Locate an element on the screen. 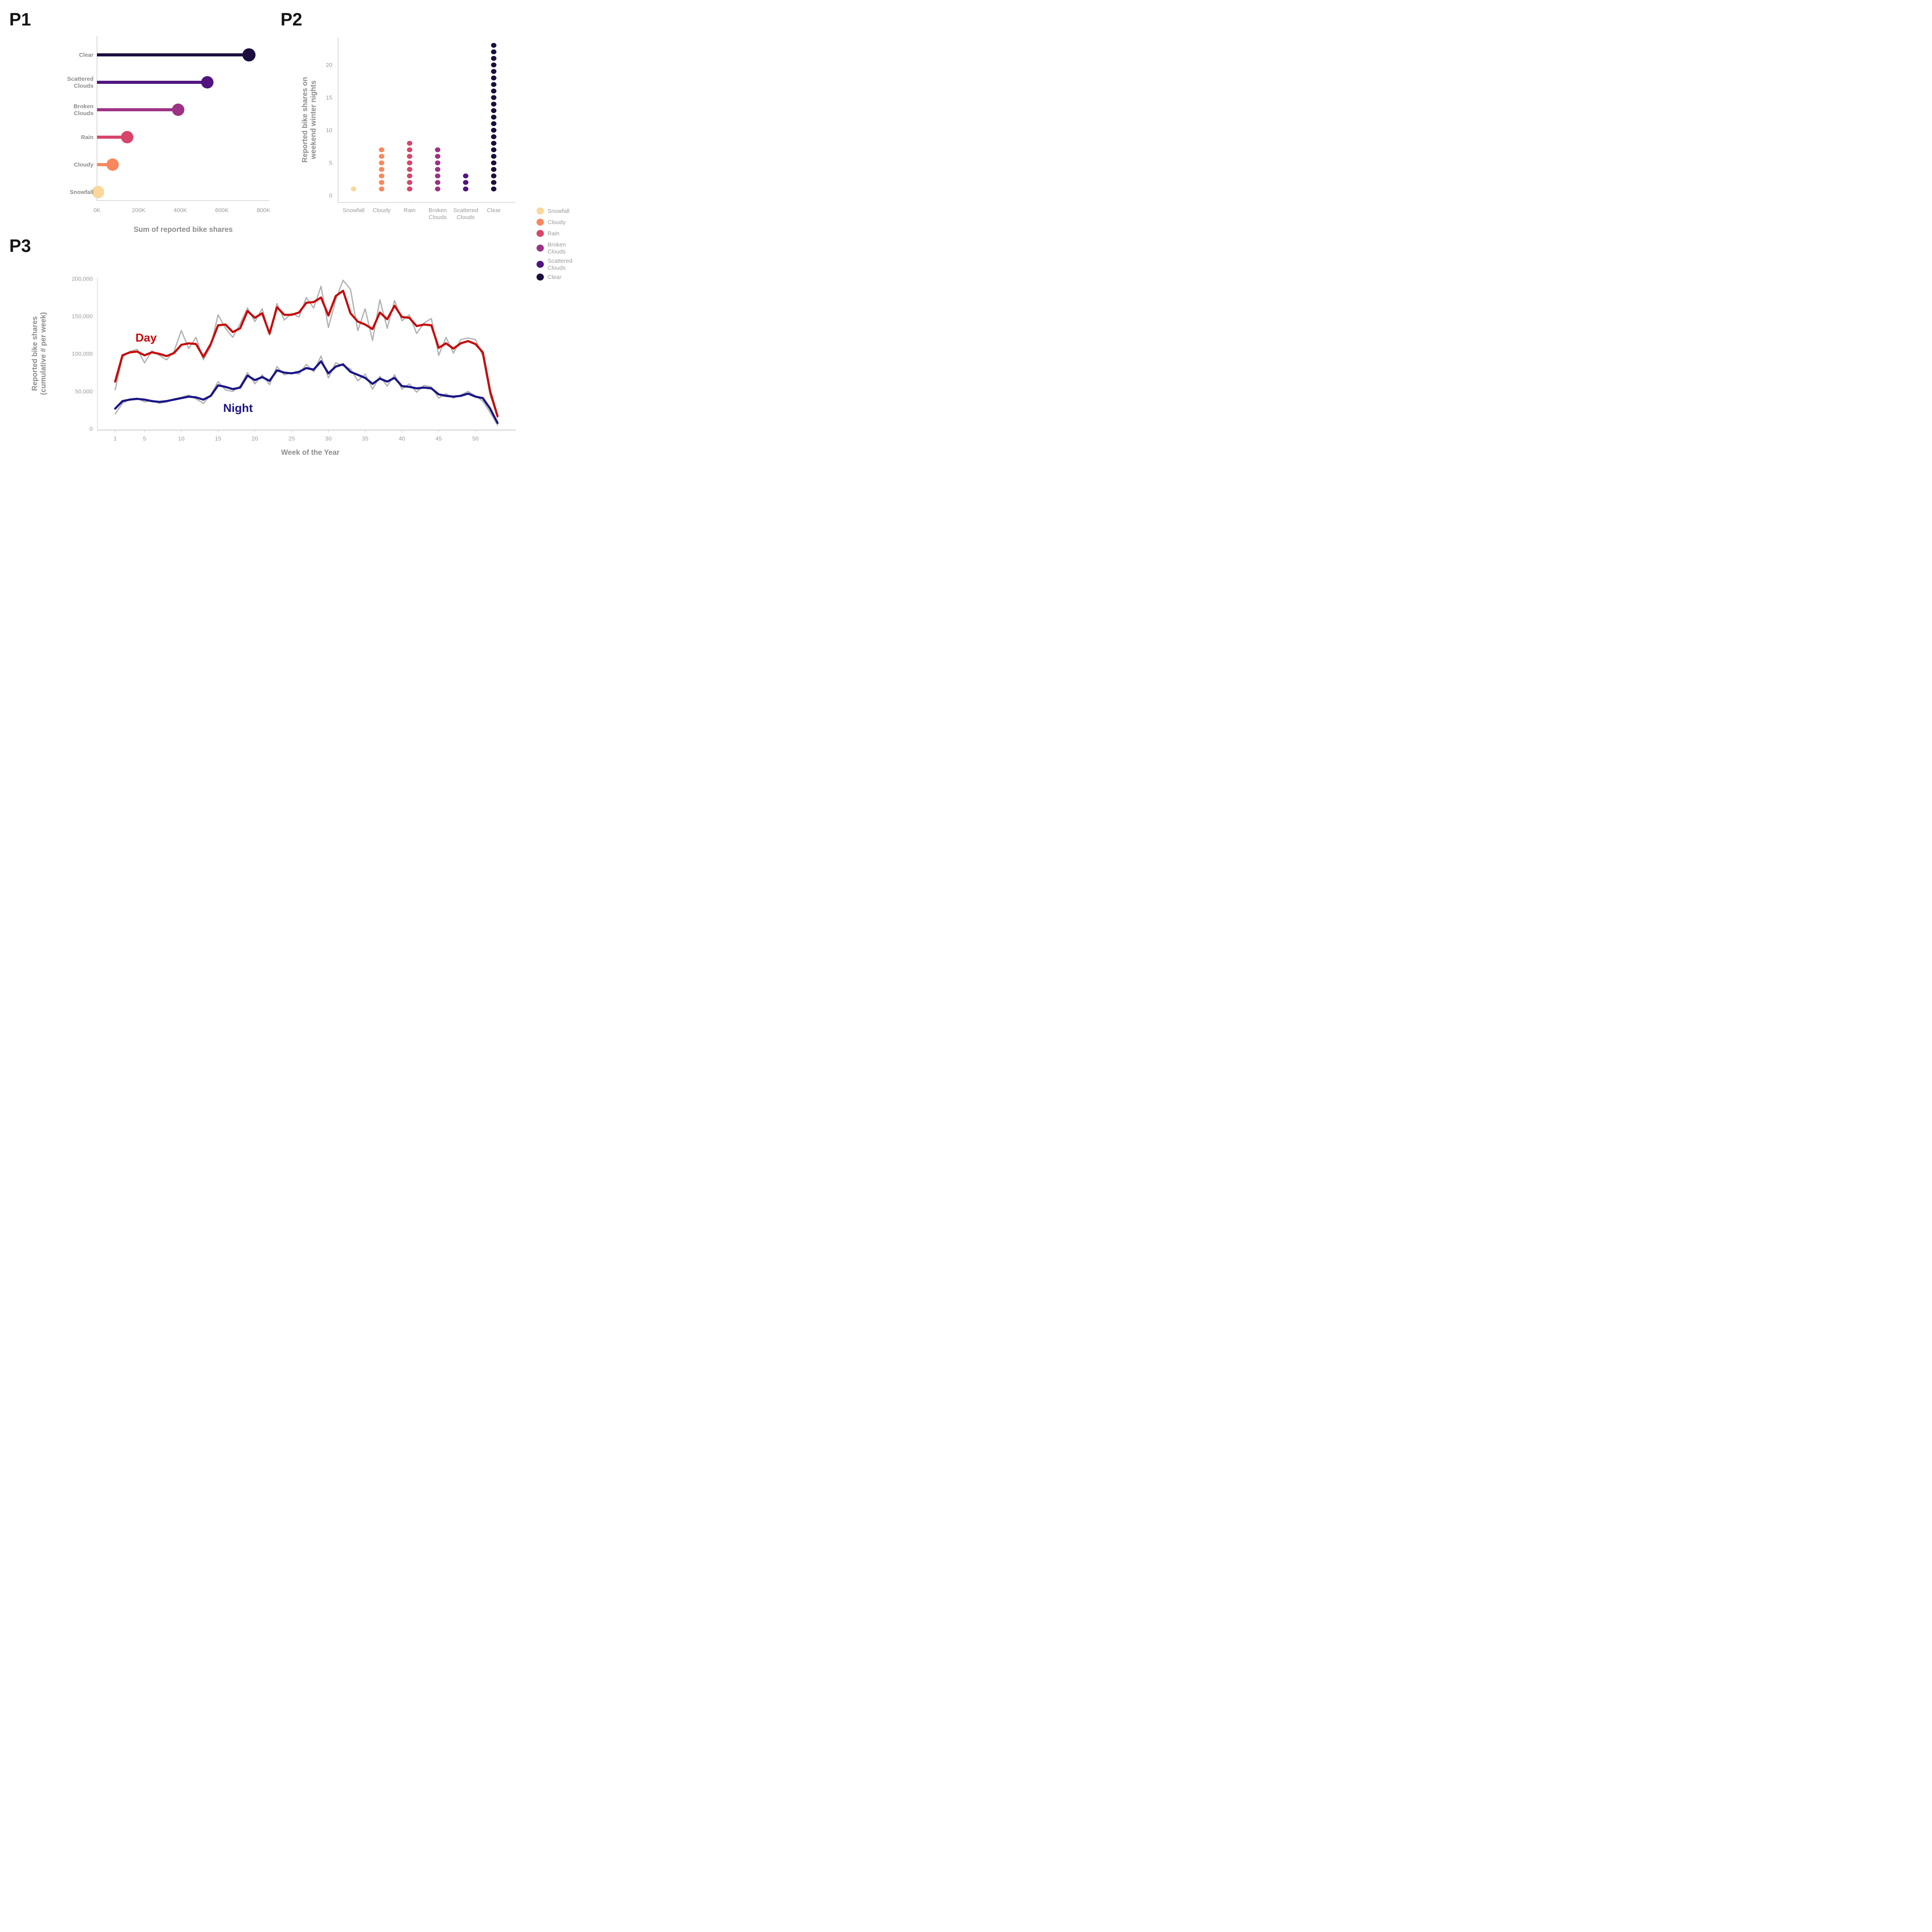 This screenshot has width=1932, height=1932. p1-x-tick-800K: 800K is located at coordinates (264, 211).